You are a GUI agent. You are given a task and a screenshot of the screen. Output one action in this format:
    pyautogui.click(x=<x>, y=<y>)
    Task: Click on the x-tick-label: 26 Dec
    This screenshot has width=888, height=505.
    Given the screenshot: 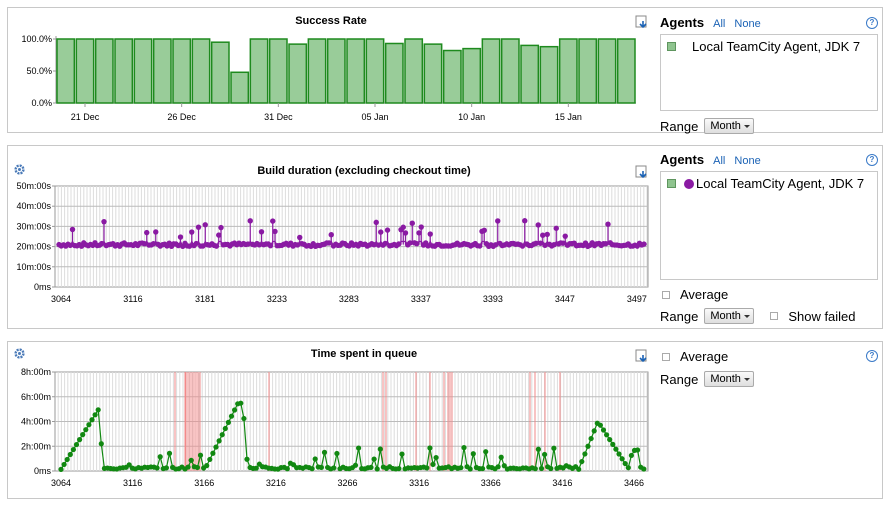 What is the action you would take?
    pyautogui.click(x=181, y=117)
    